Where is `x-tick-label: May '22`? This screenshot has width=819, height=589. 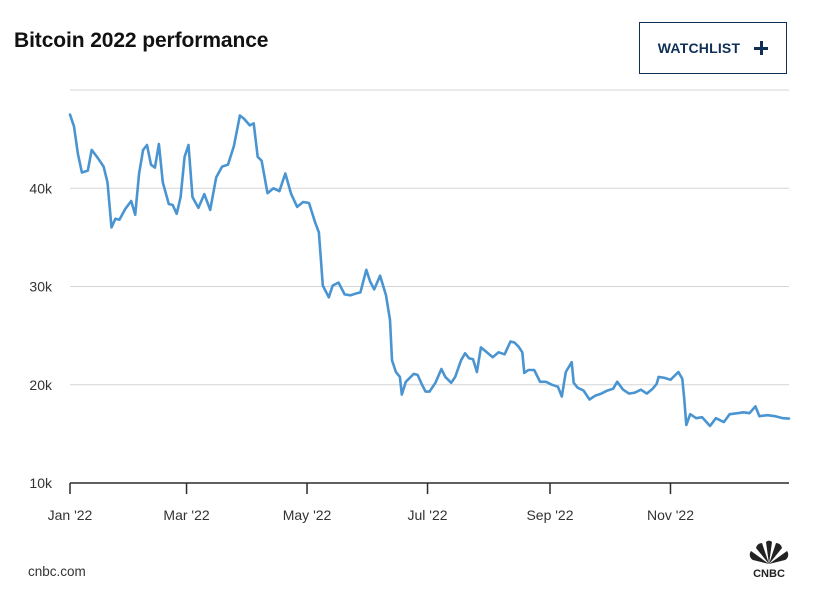
x-tick-label: May '22 is located at coordinates (307, 515).